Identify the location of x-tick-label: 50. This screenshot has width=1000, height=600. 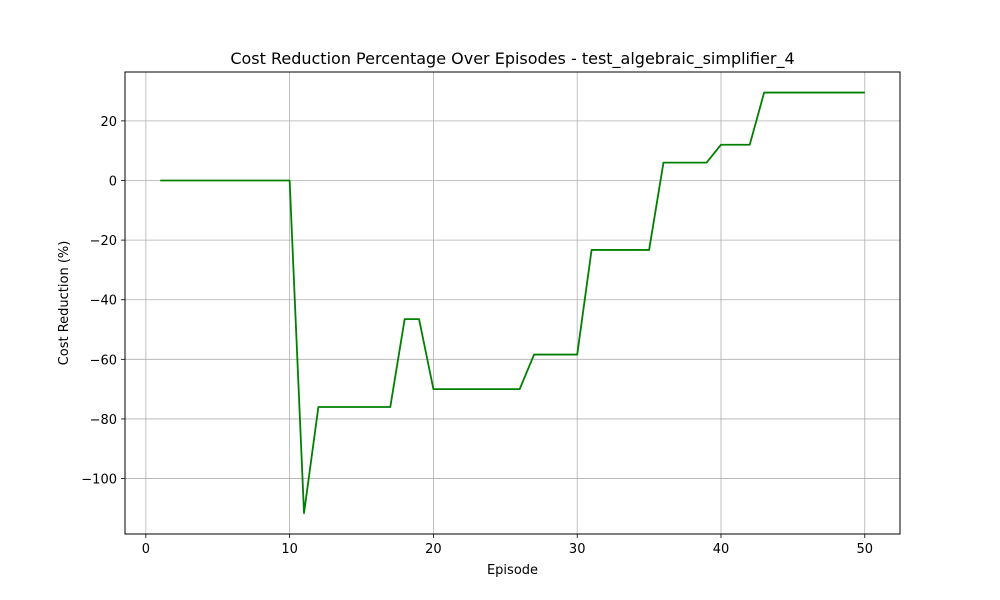
(864, 549).